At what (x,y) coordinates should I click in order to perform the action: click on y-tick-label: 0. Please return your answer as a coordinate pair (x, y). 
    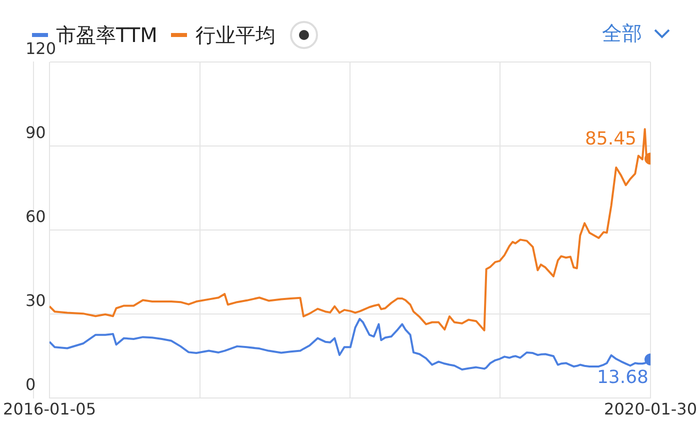
    Looking at the image, I should click on (30, 384).